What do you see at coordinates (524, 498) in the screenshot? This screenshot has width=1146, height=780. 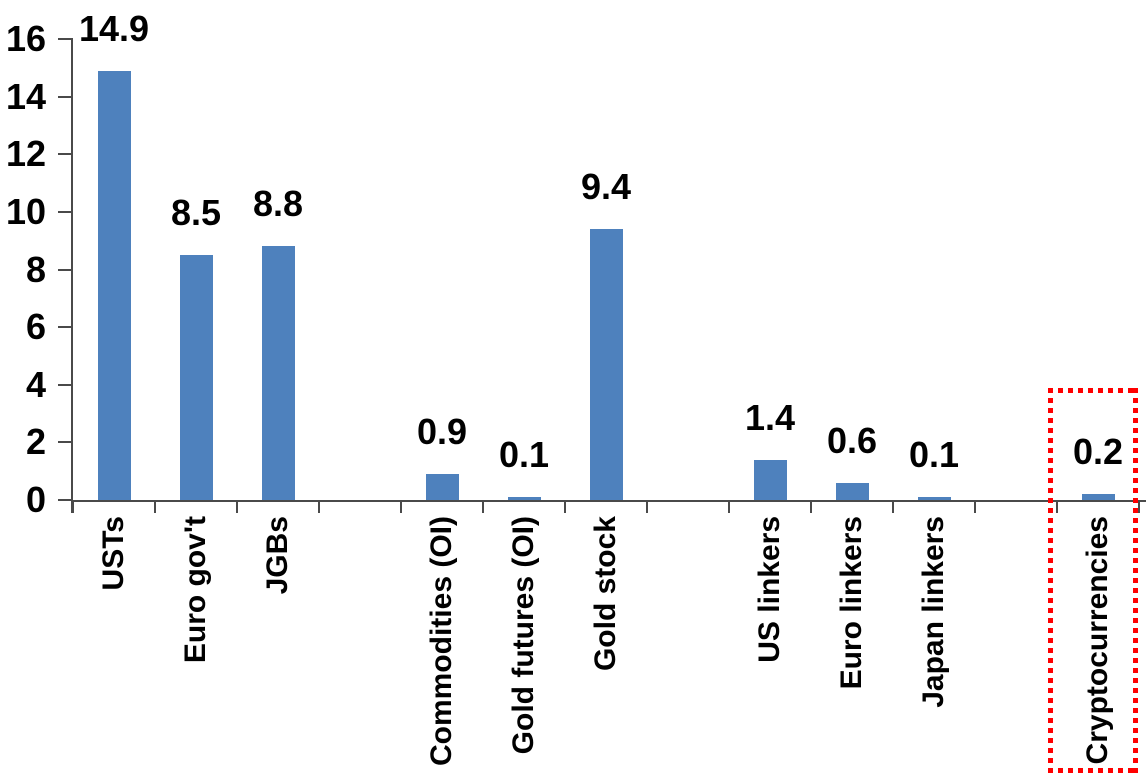 I see `bar-gold-futures-oi` at bounding box center [524, 498].